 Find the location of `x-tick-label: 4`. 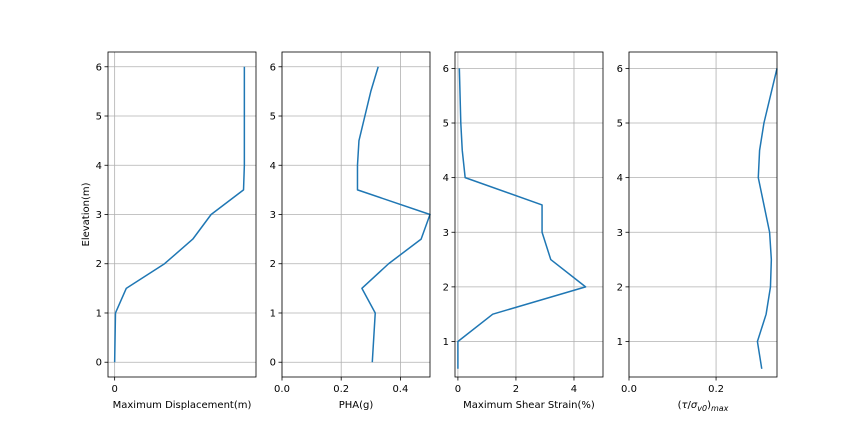

x-tick-label: 4 is located at coordinates (574, 389).